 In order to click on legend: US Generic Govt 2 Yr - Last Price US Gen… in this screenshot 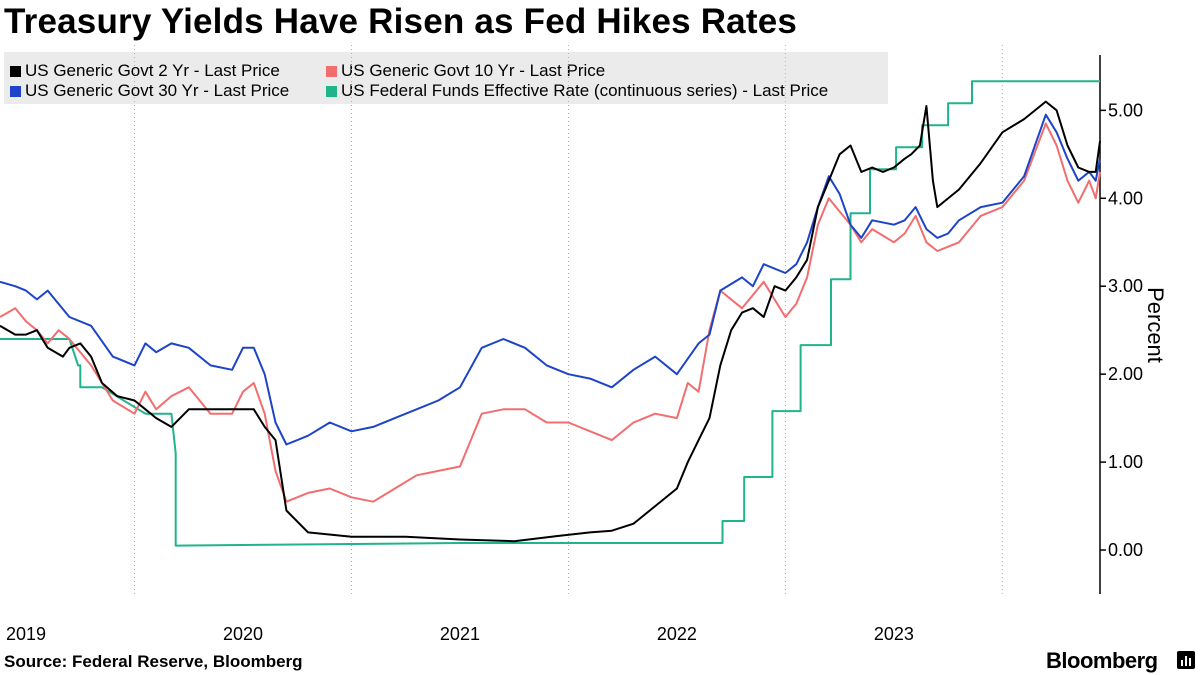, I will do `click(446, 78)`.